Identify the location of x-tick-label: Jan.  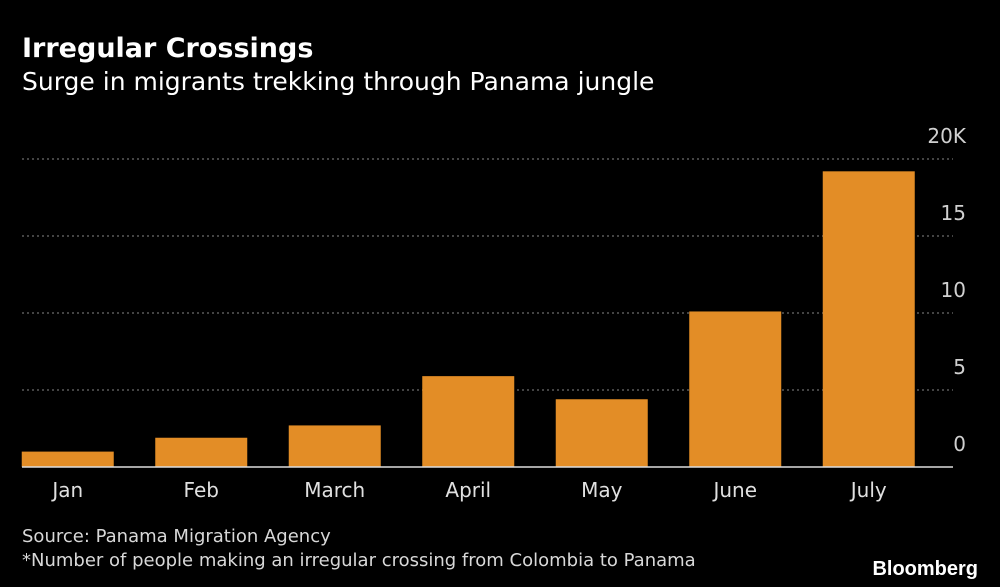
(66, 490).